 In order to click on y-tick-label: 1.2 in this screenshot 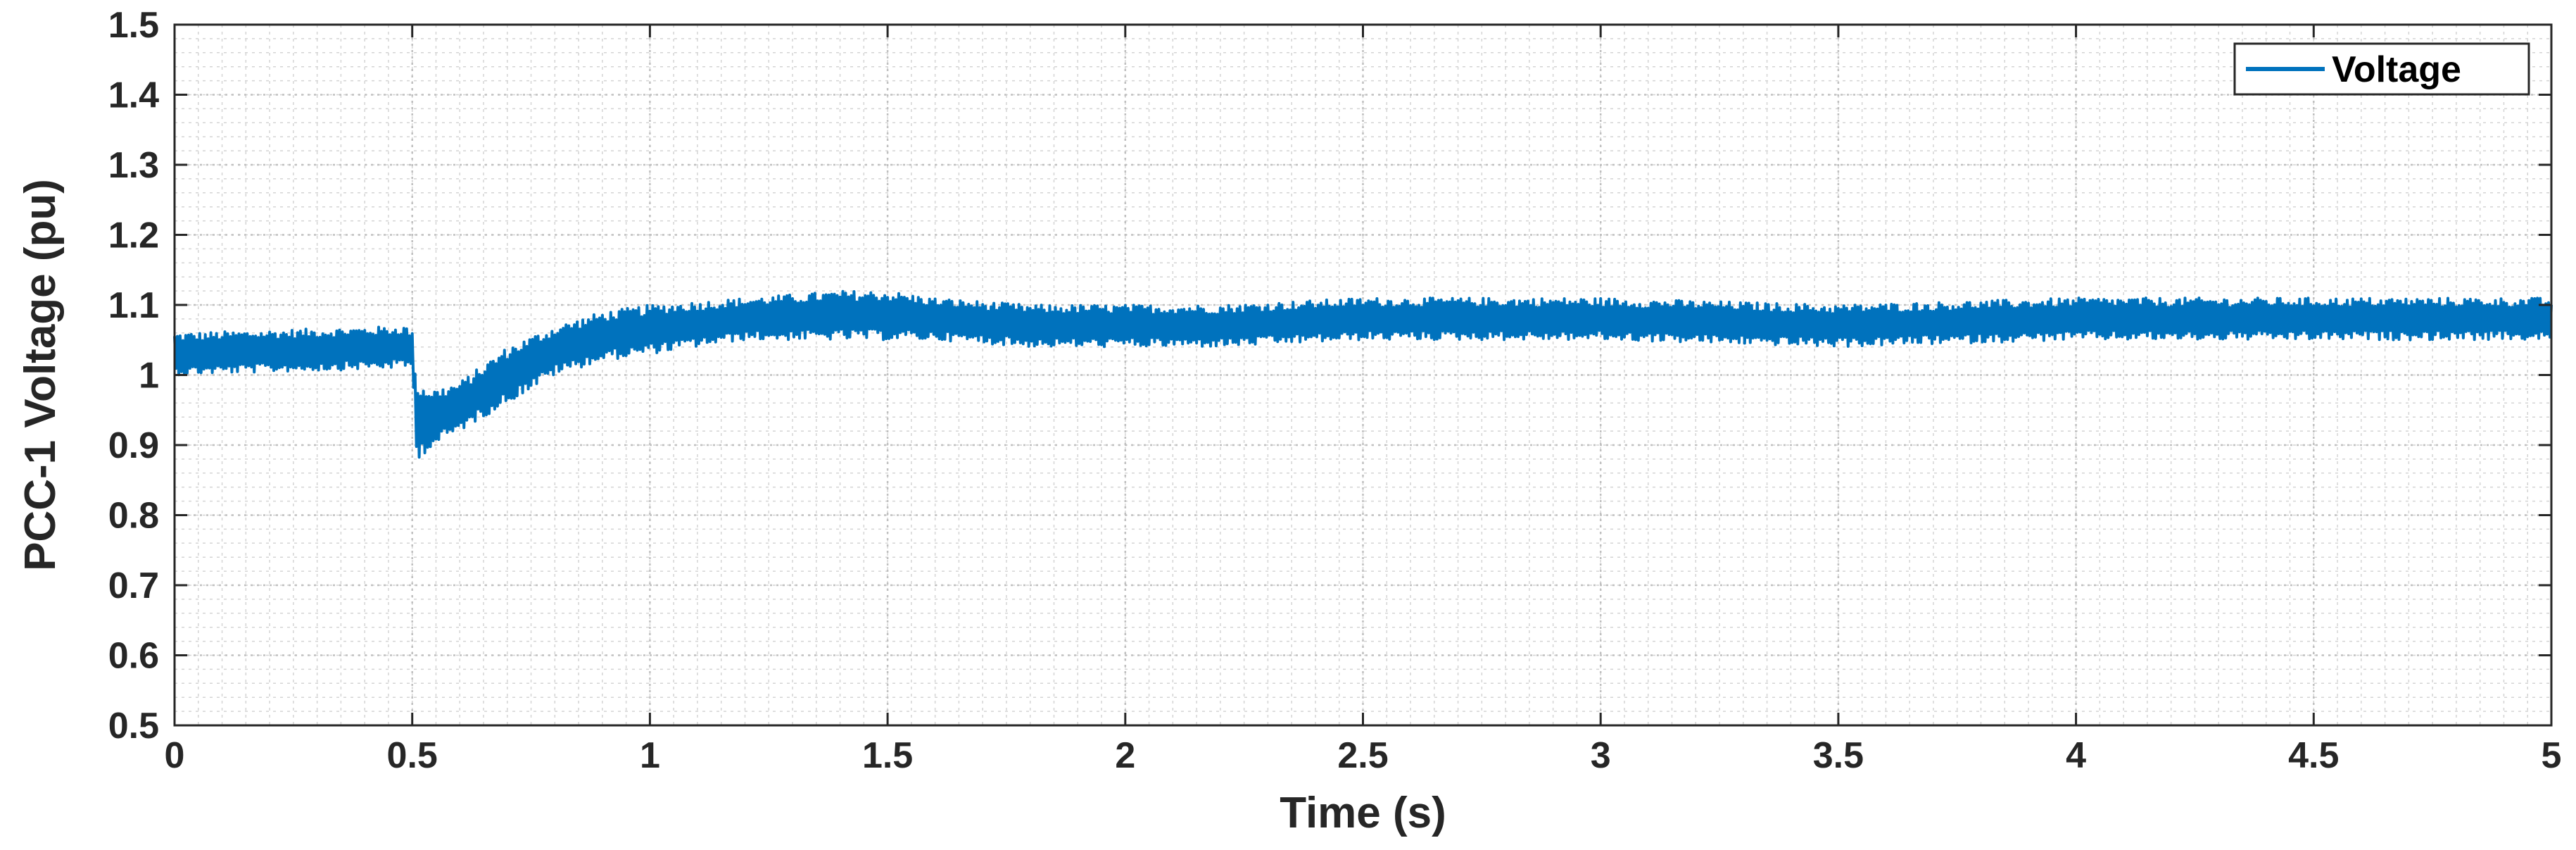, I will do `click(133, 235)`.